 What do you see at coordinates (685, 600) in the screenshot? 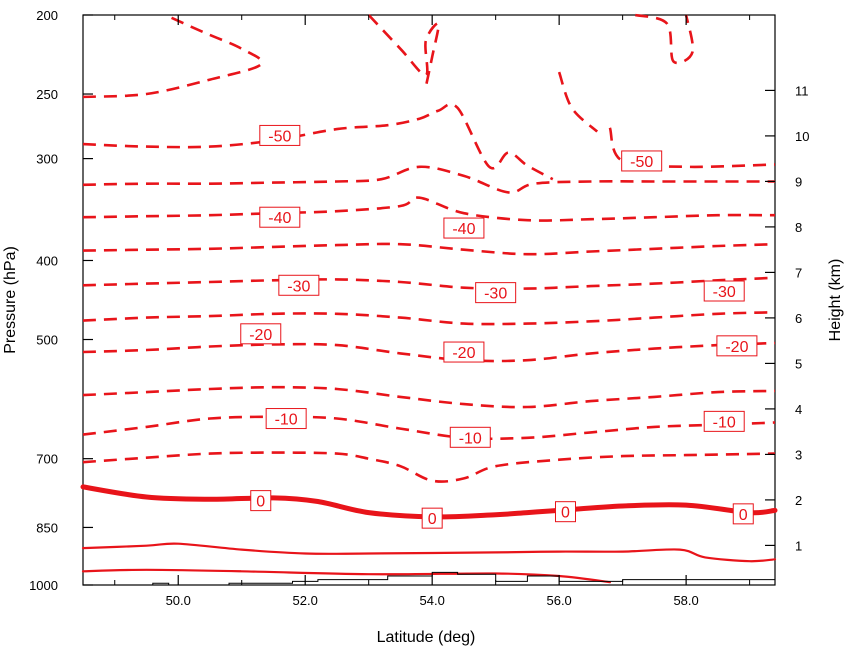
I see `x-tick-label: 58.0` at bounding box center [685, 600].